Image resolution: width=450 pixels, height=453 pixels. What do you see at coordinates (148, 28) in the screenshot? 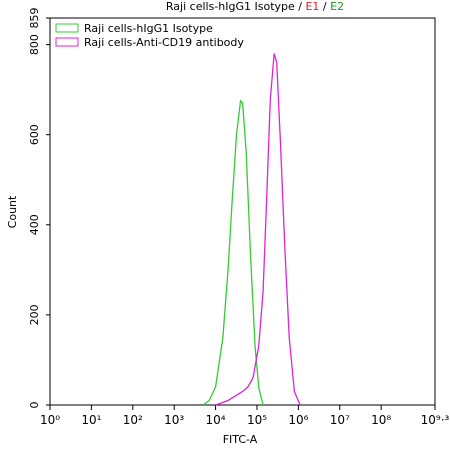
I see `legend-label: Raji cells-hIgG1 Isotype` at bounding box center [148, 28].